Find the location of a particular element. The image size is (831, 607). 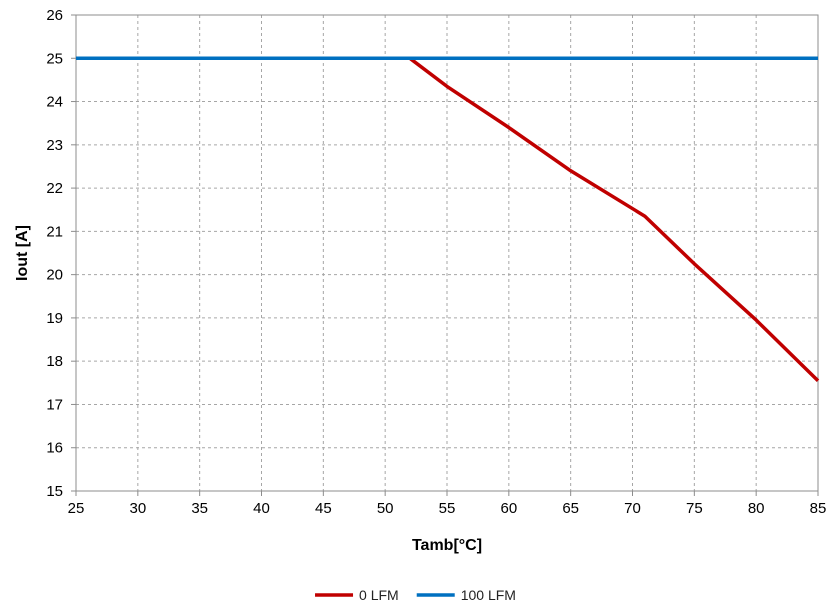

legend-item: 100 LFM is located at coordinates (466, 595).